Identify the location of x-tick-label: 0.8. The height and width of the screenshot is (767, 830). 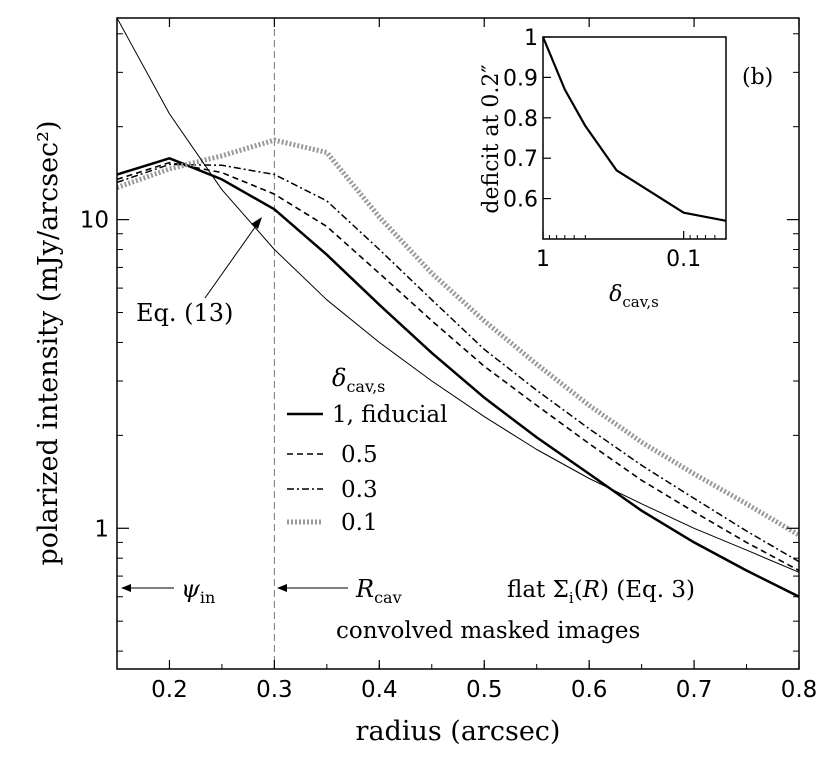
(799, 690).